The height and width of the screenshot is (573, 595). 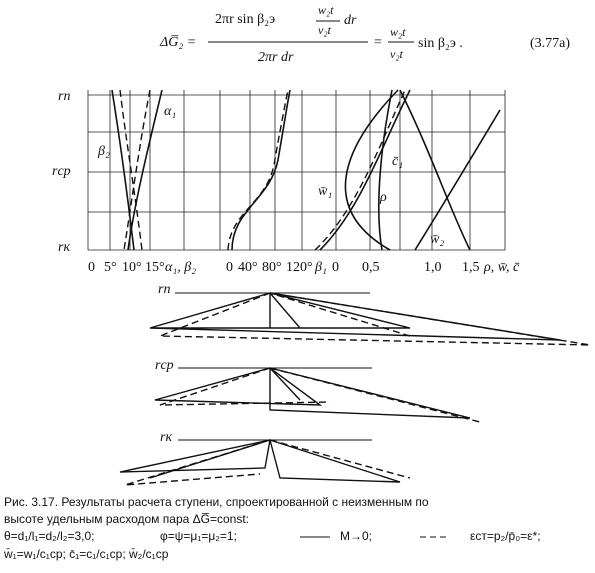 What do you see at coordinates (550, 43) in the screenshot?
I see `eq-number: (3.77a)` at bounding box center [550, 43].